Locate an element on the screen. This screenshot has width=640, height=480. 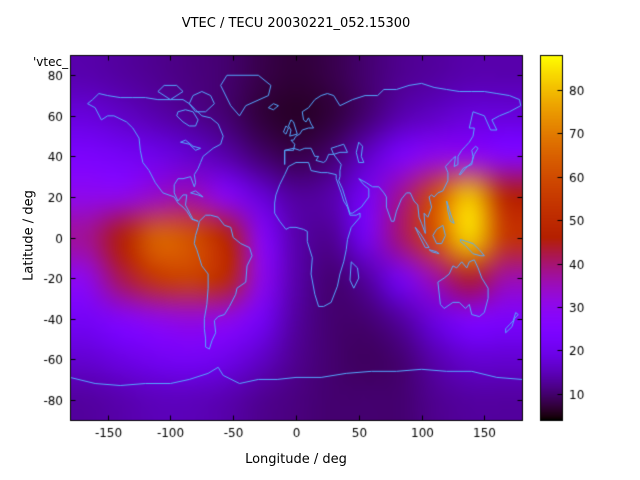
x-axis-label: Longitude / deg is located at coordinates (296, 459).